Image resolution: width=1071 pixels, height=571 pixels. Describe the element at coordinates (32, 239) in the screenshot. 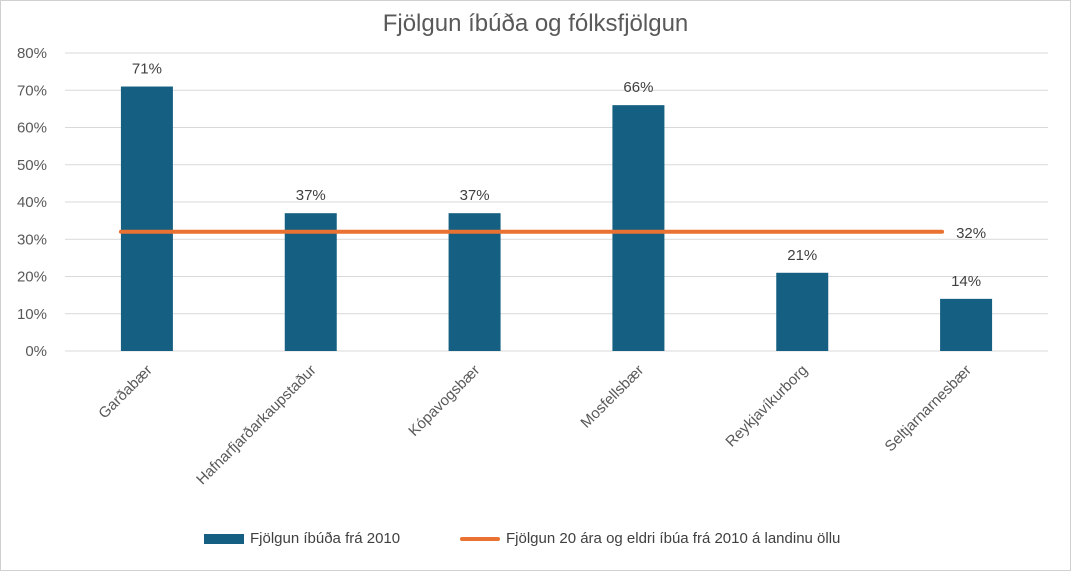

I see `y-tick-label: 30%` at that location.